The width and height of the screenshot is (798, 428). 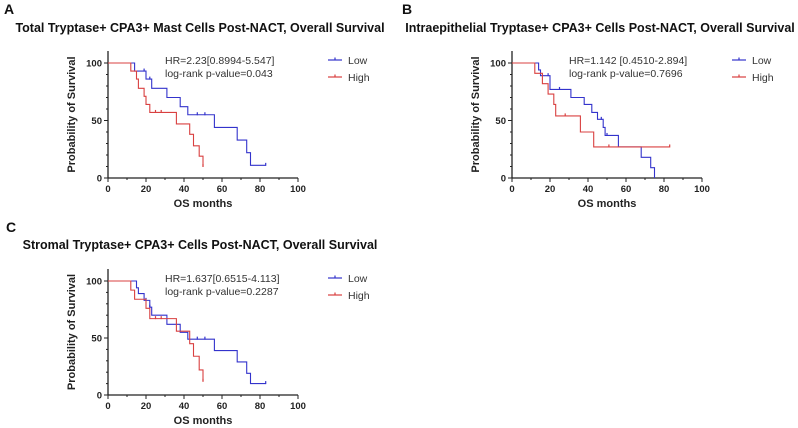 What do you see at coordinates (220, 61) in the screenshot?
I see `hazard-ratio-text: HR=2.23[0.8994-5.547]` at bounding box center [220, 61].